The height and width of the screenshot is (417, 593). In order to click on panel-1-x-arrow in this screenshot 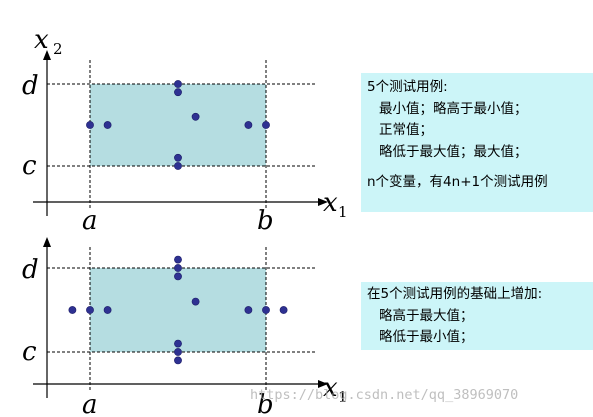, I will do `click(323, 202)`.